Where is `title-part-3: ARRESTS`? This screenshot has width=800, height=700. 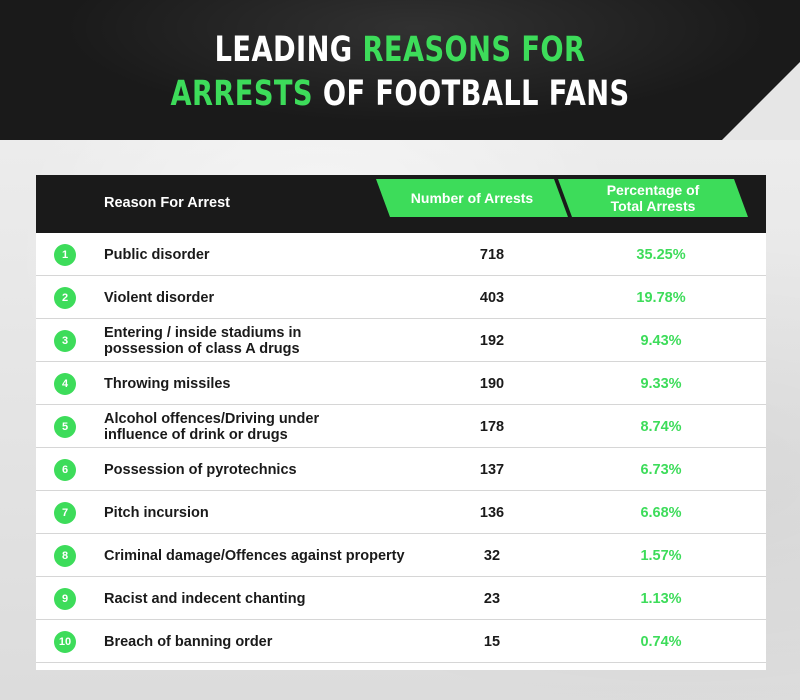
title-part-3: ARRESTS is located at coordinates (241, 94).